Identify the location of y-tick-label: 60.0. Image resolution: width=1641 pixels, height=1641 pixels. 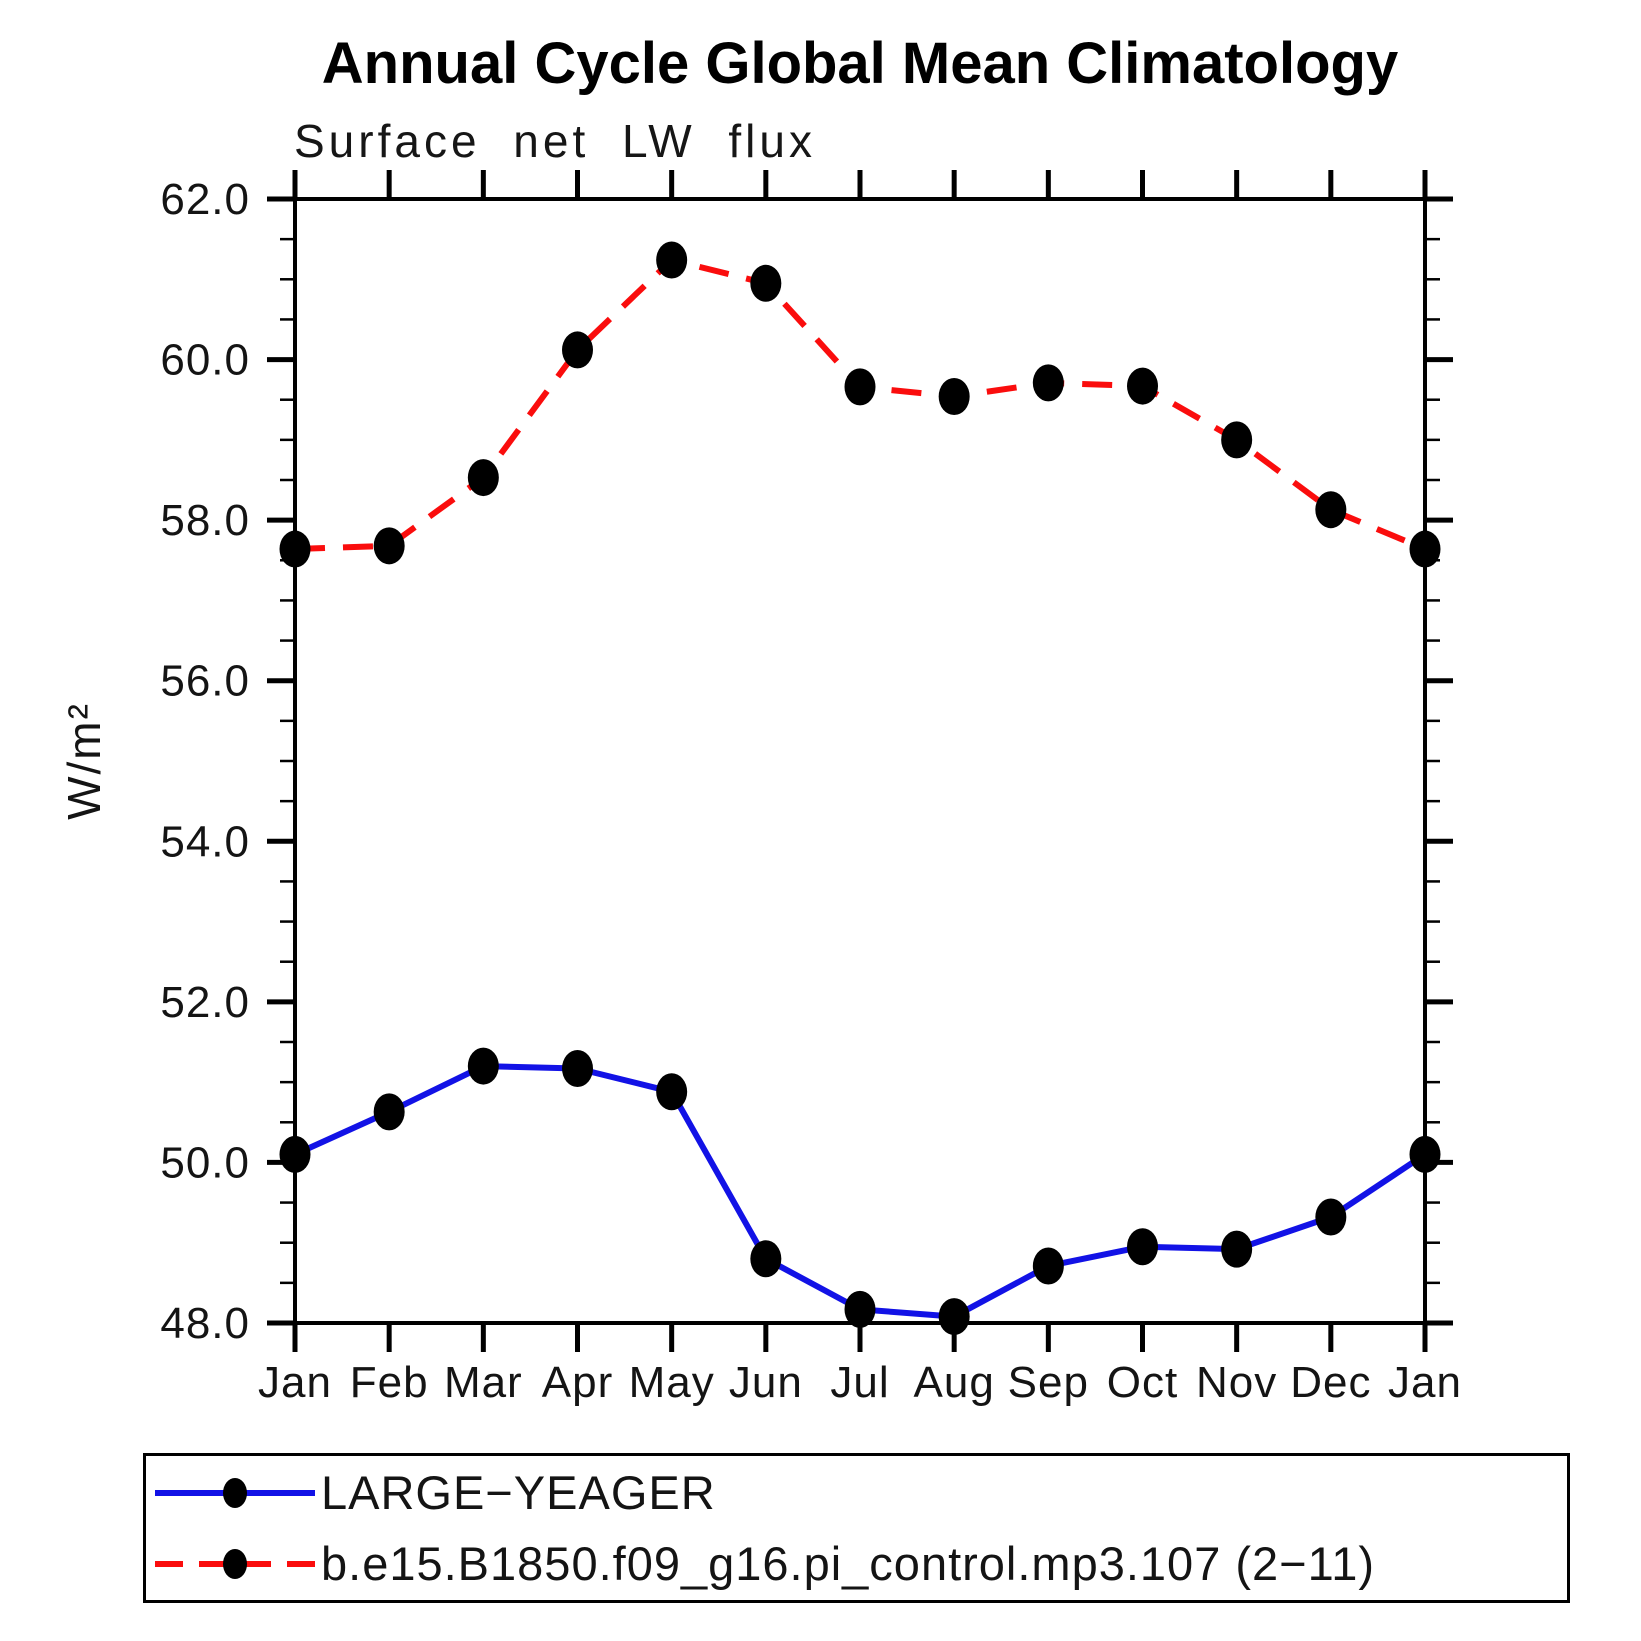
(205, 360).